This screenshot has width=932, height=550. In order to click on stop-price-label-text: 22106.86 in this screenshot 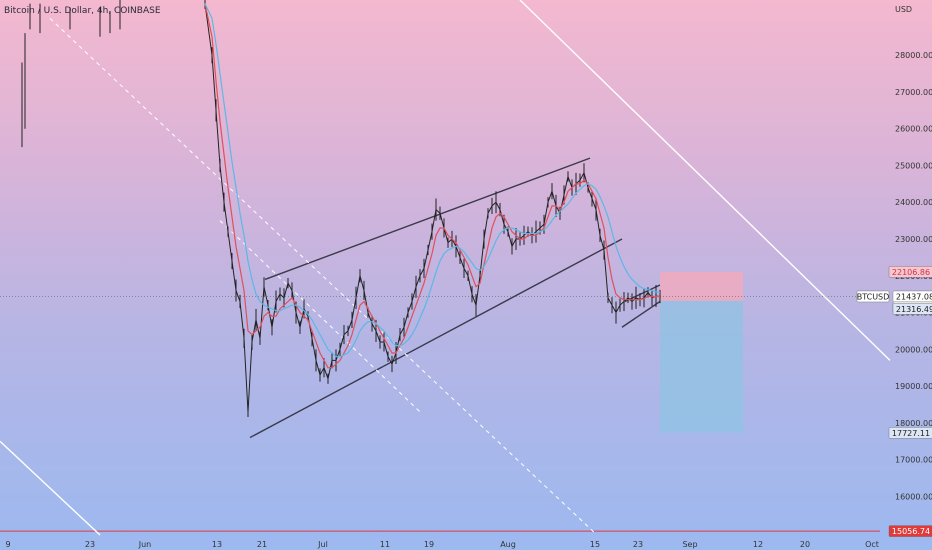, I will do `click(911, 272)`.